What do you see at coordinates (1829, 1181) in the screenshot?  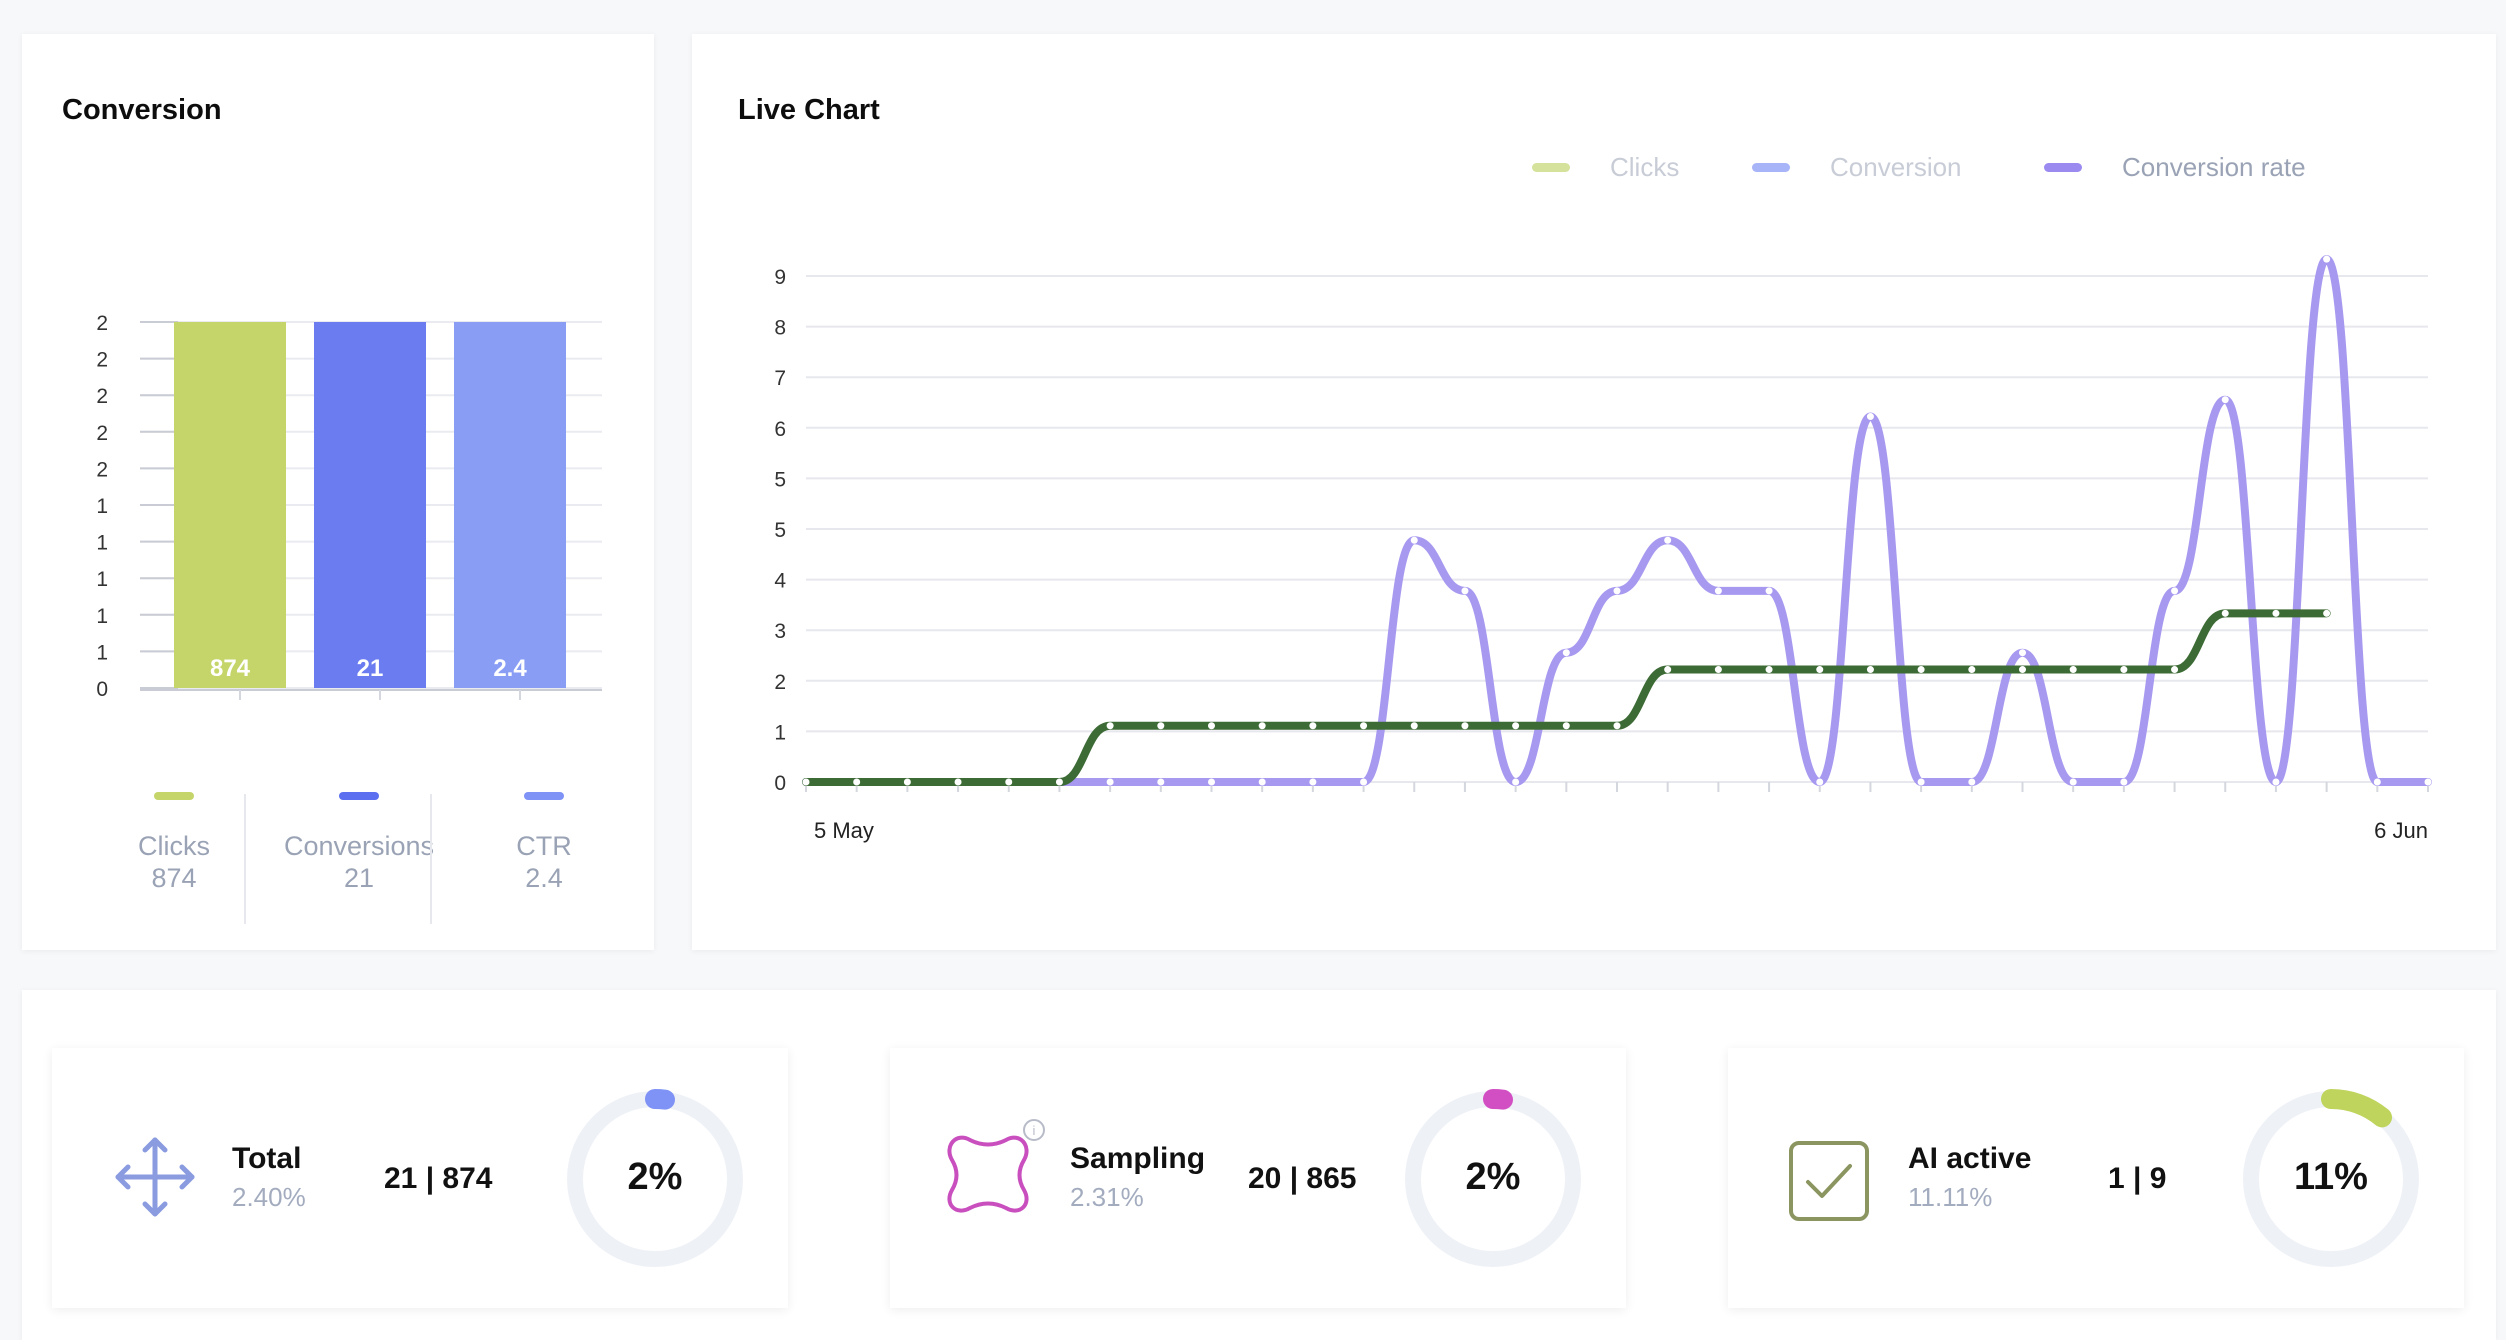 I see `checkbox-check-icon` at bounding box center [1829, 1181].